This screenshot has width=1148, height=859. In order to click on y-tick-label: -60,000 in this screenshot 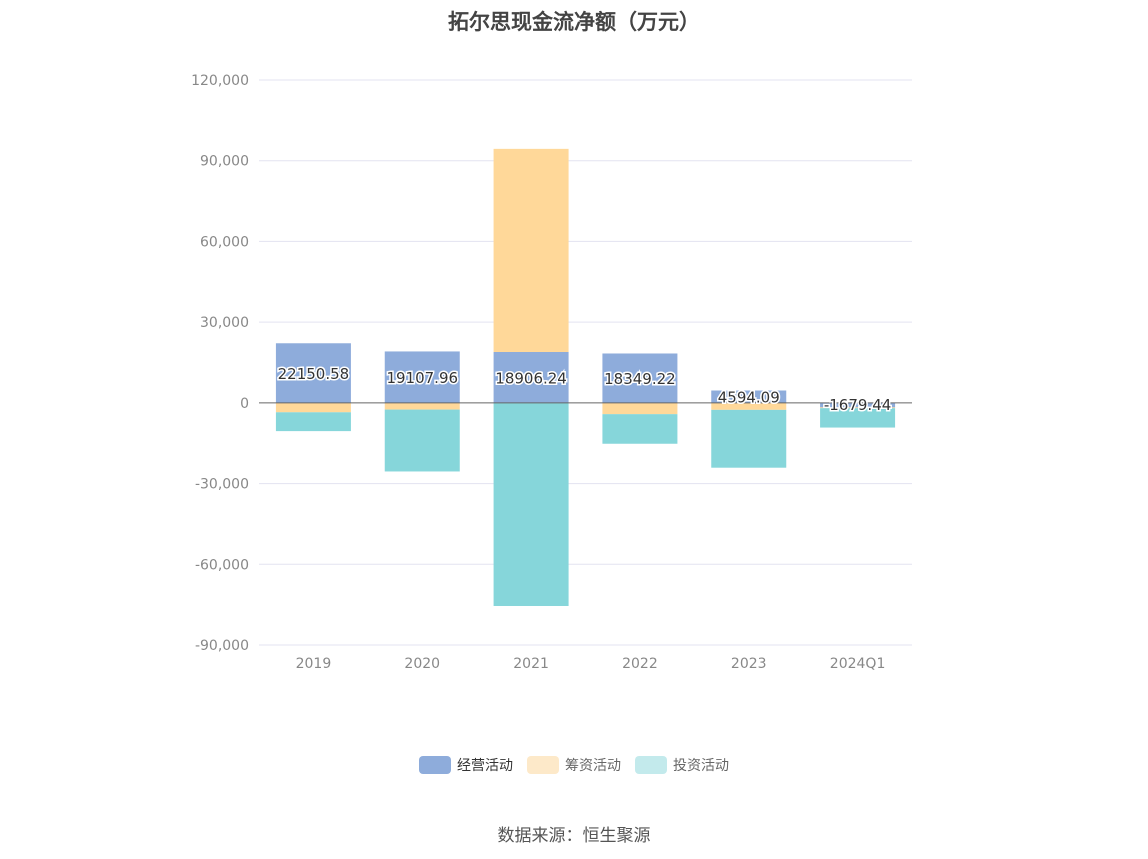, I will do `click(222, 565)`.